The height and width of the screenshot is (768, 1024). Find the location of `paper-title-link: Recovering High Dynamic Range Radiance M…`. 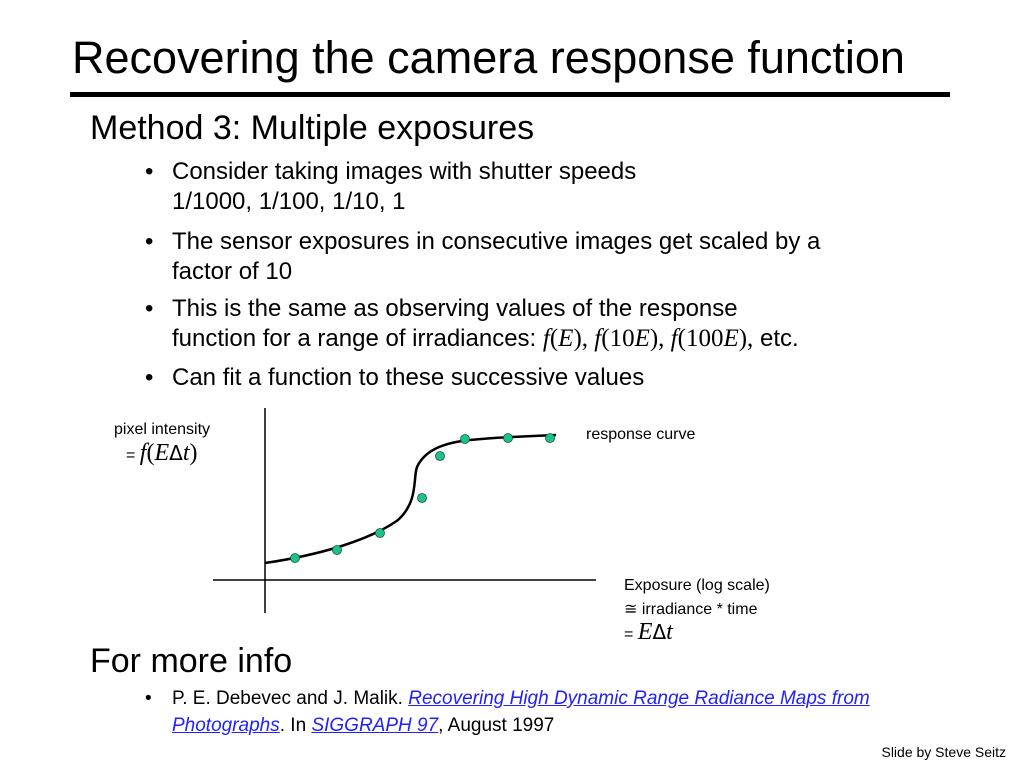

paper-title-link: Recovering High Dynamic Range Radiance M… is located at coordinates (521, 712).